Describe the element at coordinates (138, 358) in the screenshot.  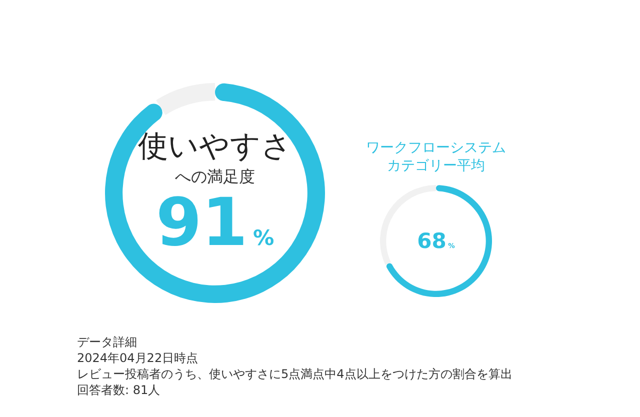
I see `text: 2024年04月22日時点` at that location.